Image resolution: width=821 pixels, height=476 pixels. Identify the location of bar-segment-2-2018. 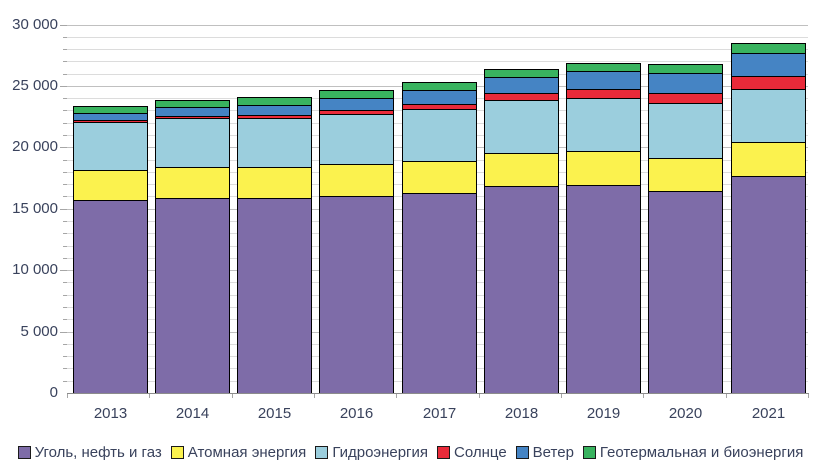
(521, 170).